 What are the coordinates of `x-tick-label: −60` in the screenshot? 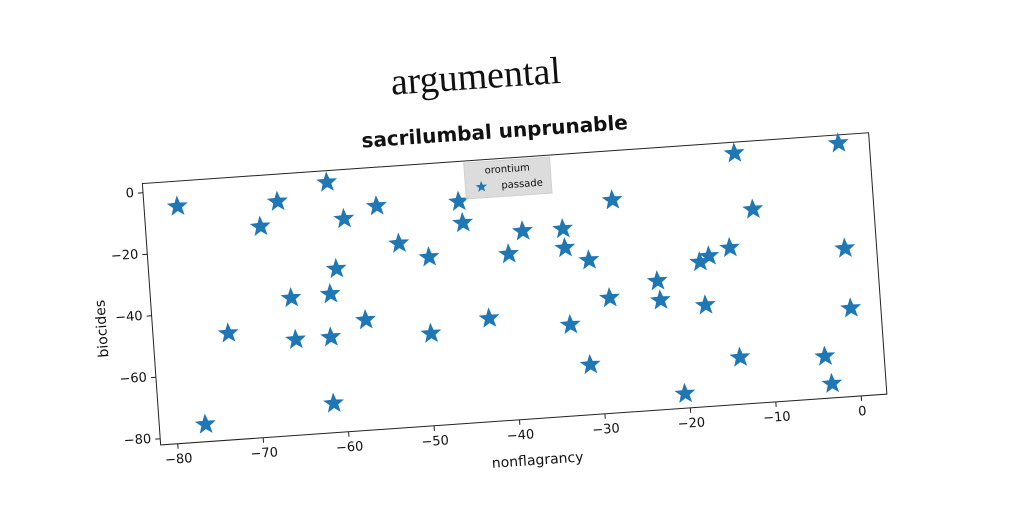 It's located at (350, 447).